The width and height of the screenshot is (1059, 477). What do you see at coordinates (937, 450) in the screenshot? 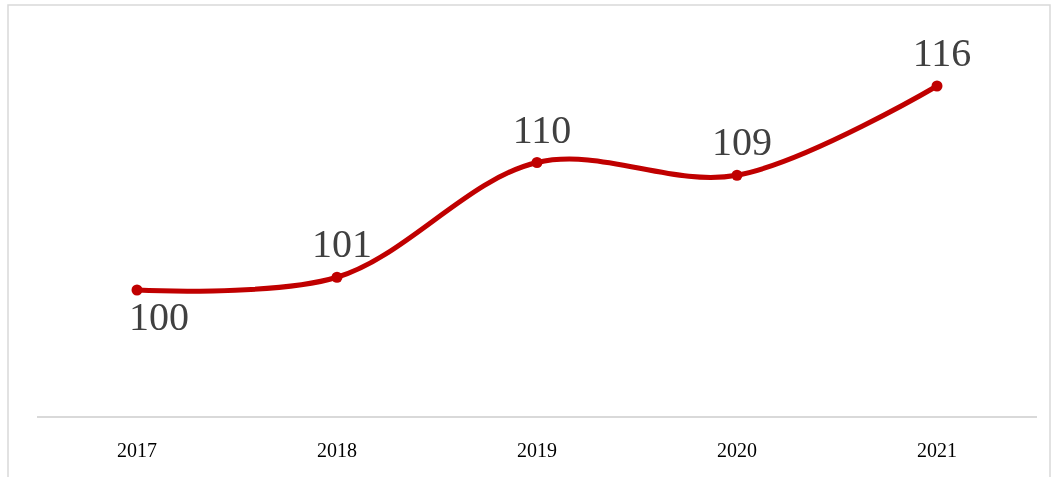
I see `x-tick-label: 2021` at bounding box center [937, 450].